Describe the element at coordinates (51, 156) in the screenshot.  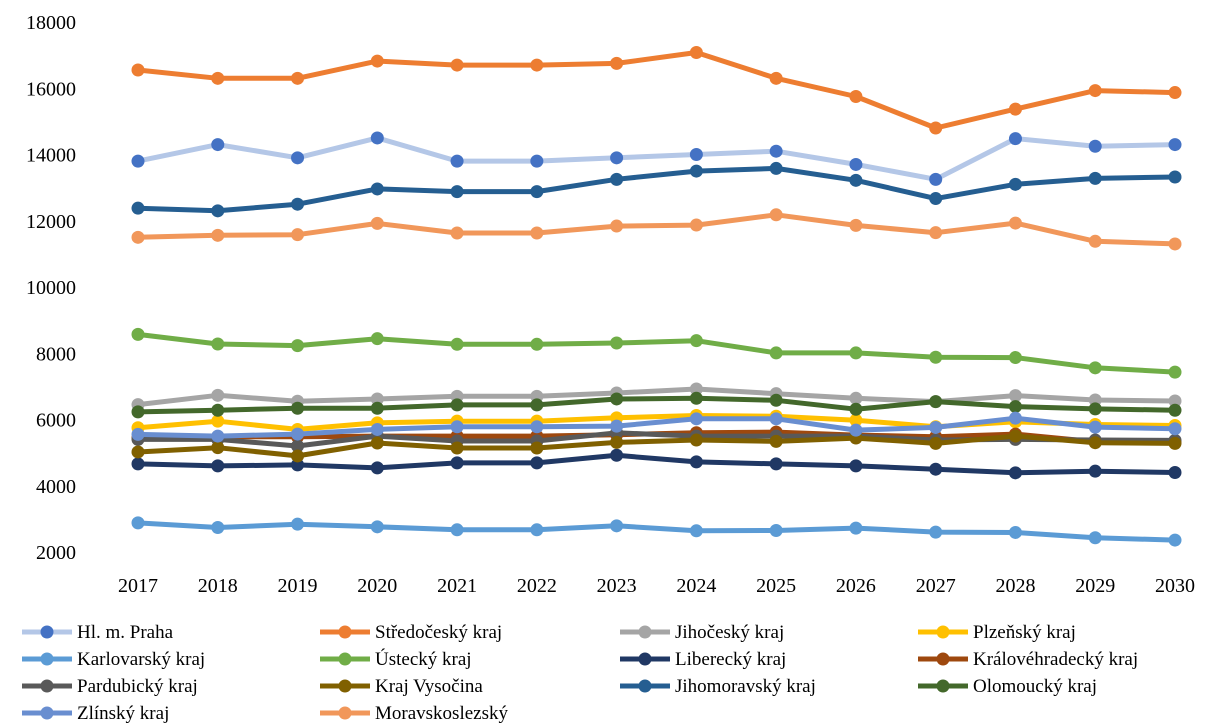
I see `y-tick-label: 14000` at that location.